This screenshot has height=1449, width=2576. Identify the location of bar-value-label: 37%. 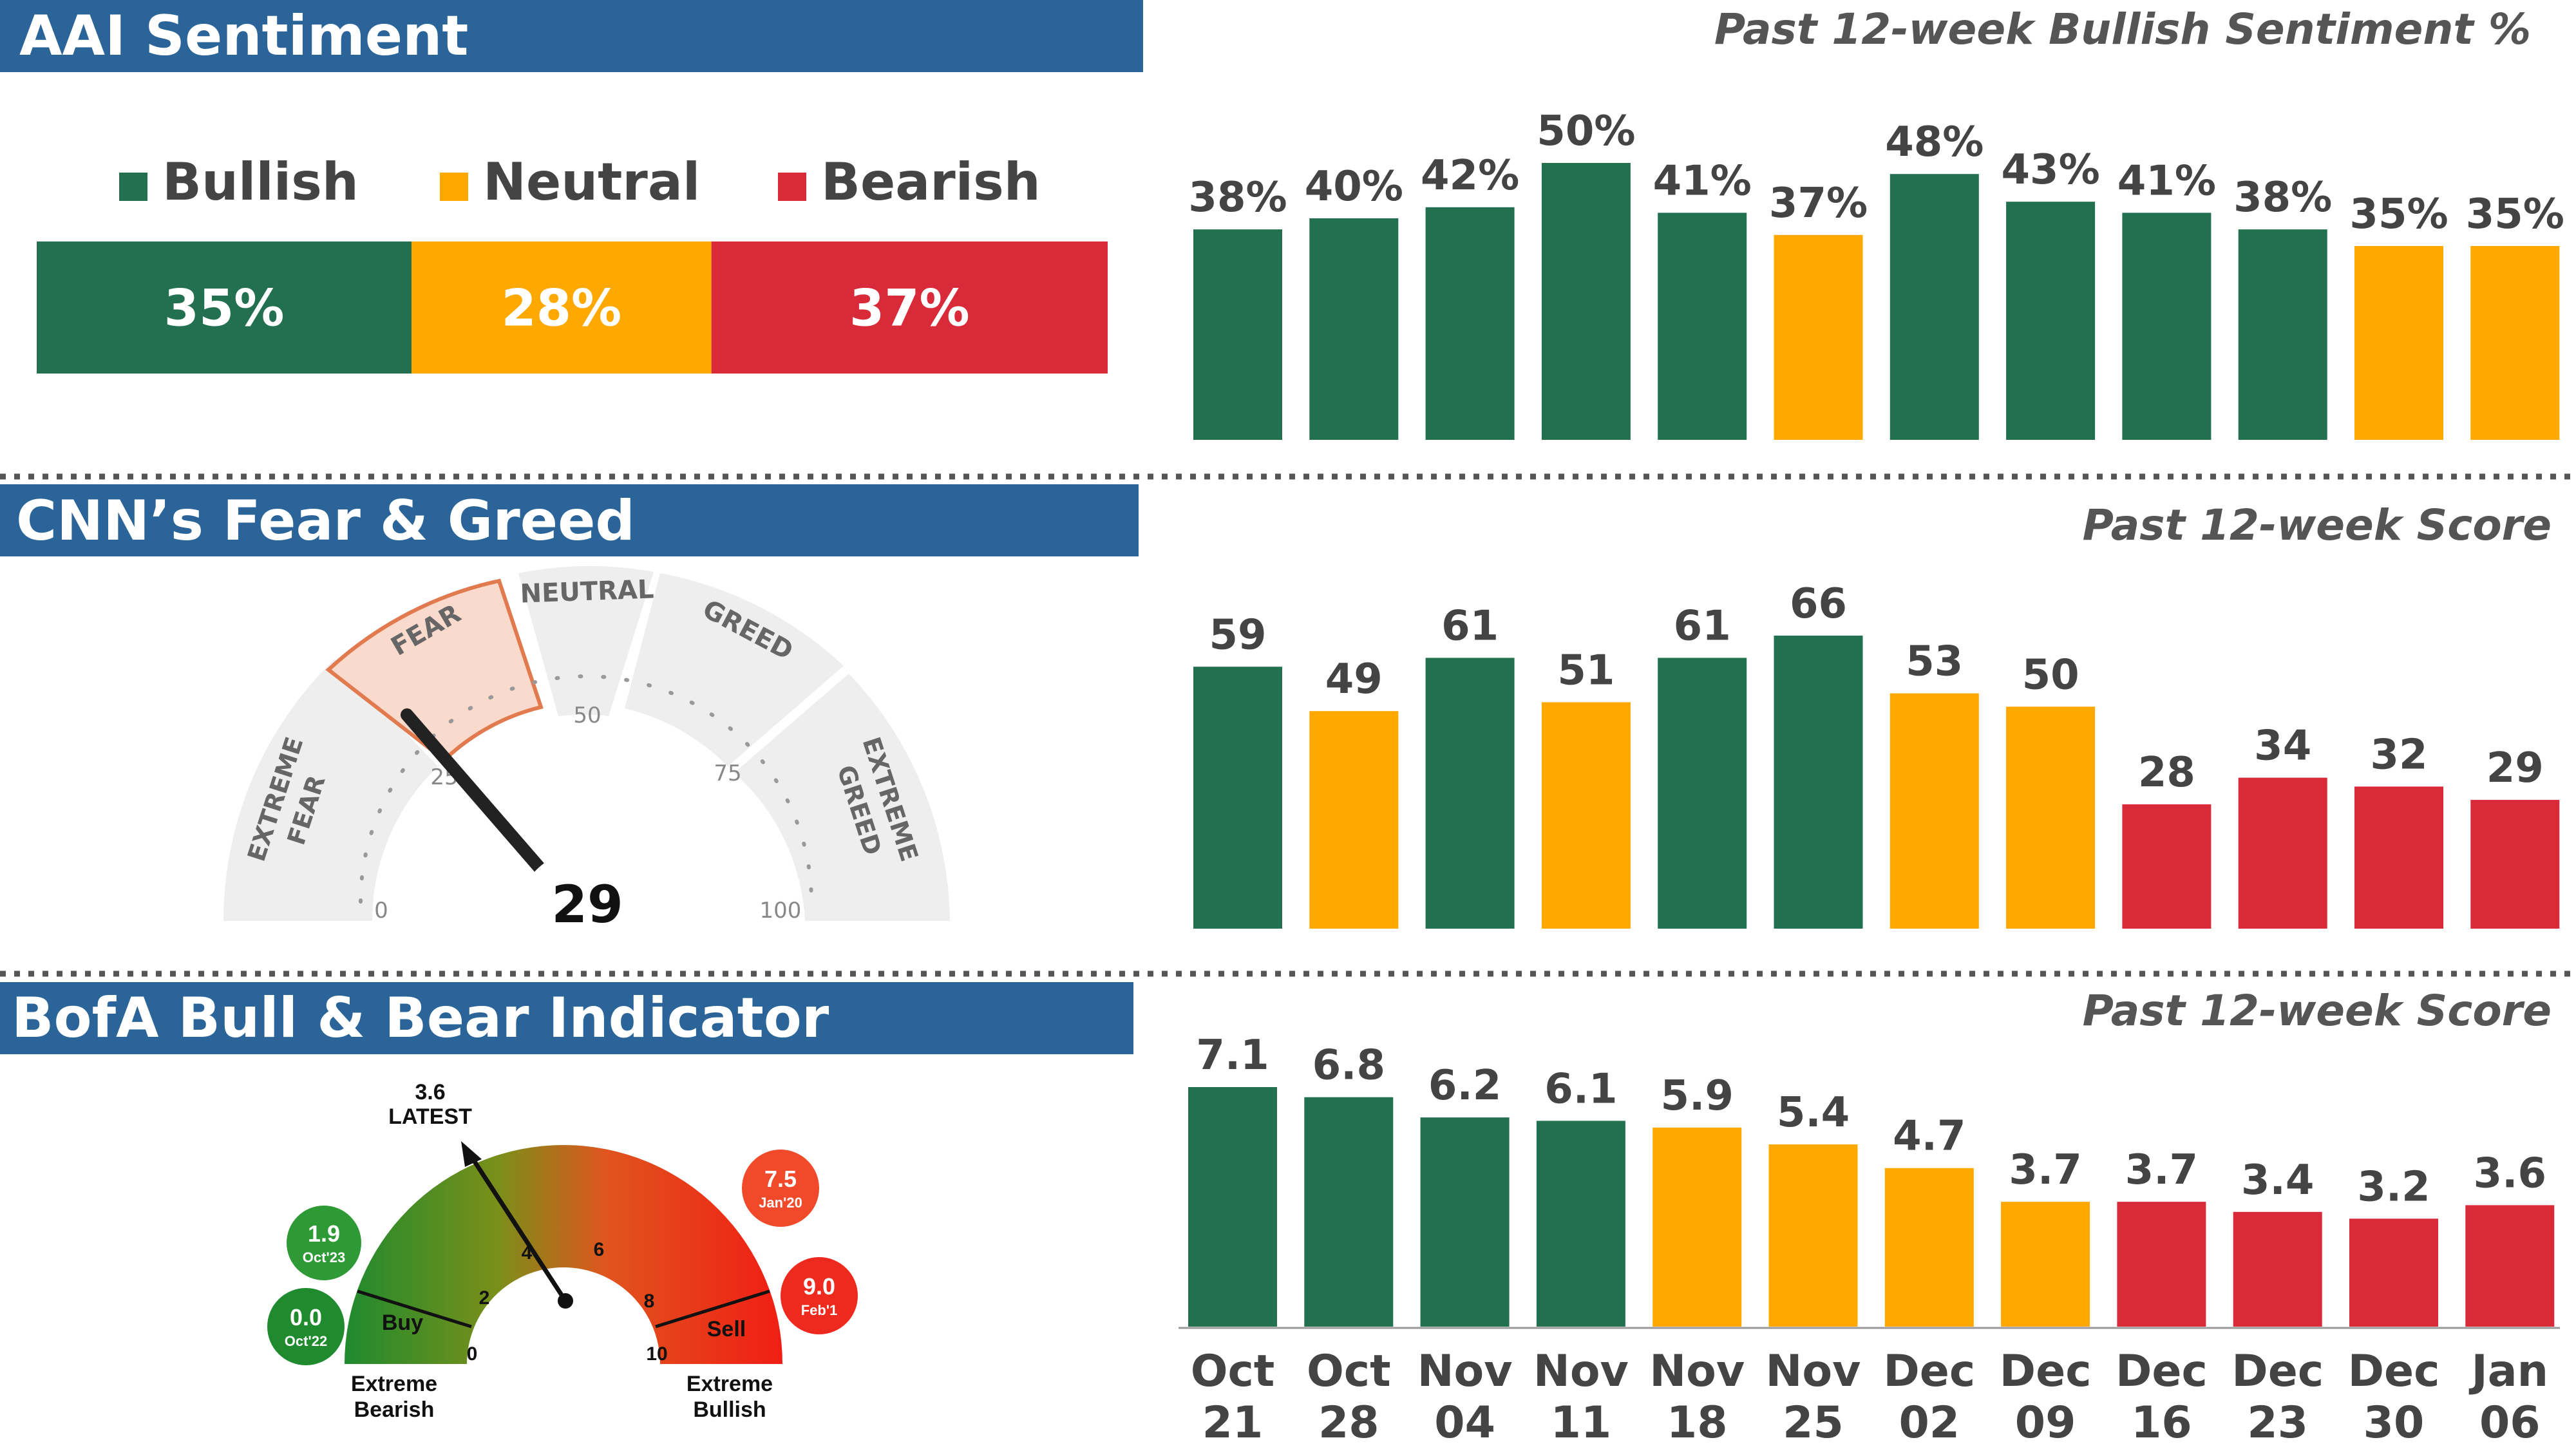
(1818, 203).